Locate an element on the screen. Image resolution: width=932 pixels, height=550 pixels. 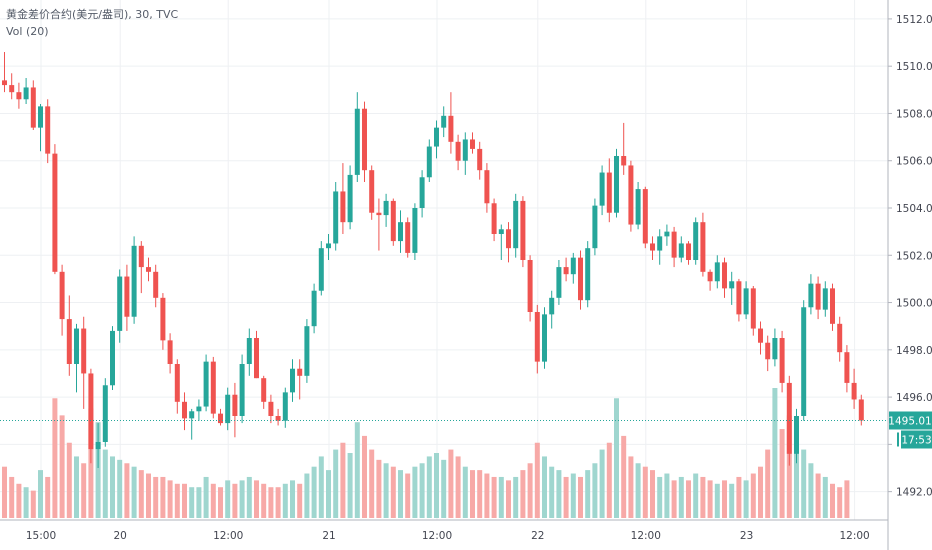
countdown-label: 17:53 is located at coordinates (916, 440).